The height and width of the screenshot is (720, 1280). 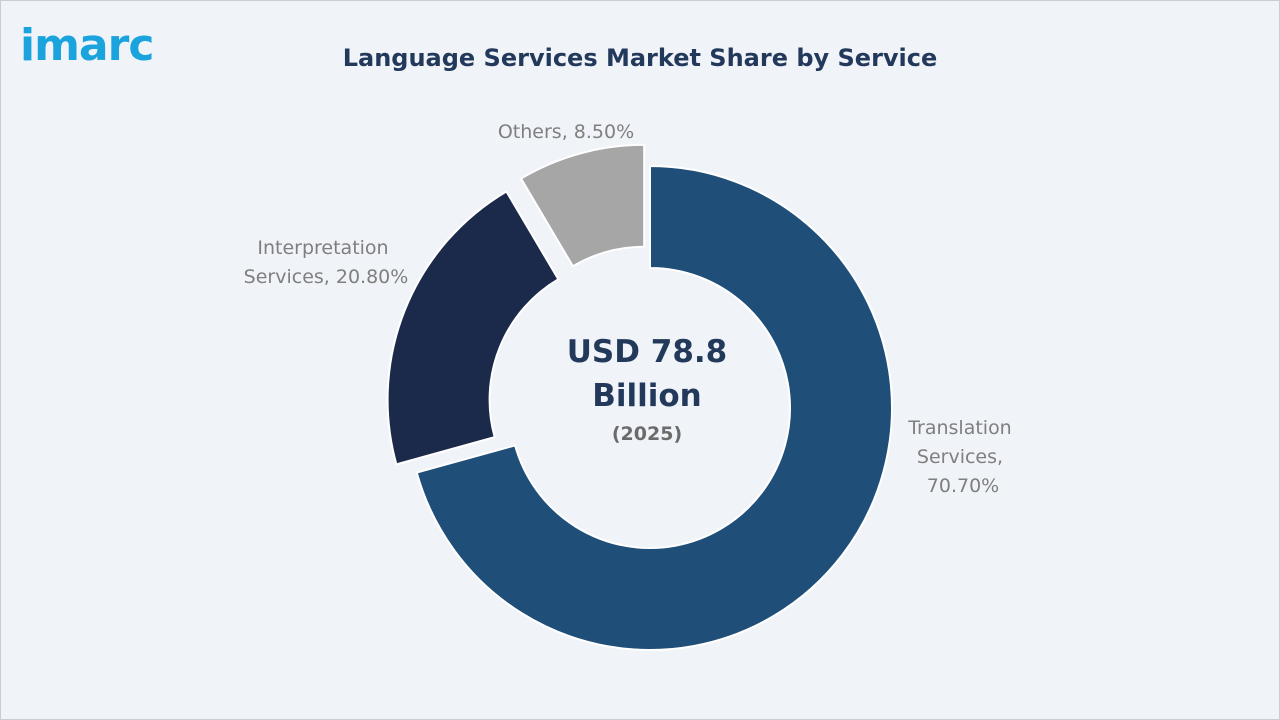 What do you see at coordinates (647, 396) in the screenshot?
I see `center-unit-text: Billion` at bounding box center [647, 396].